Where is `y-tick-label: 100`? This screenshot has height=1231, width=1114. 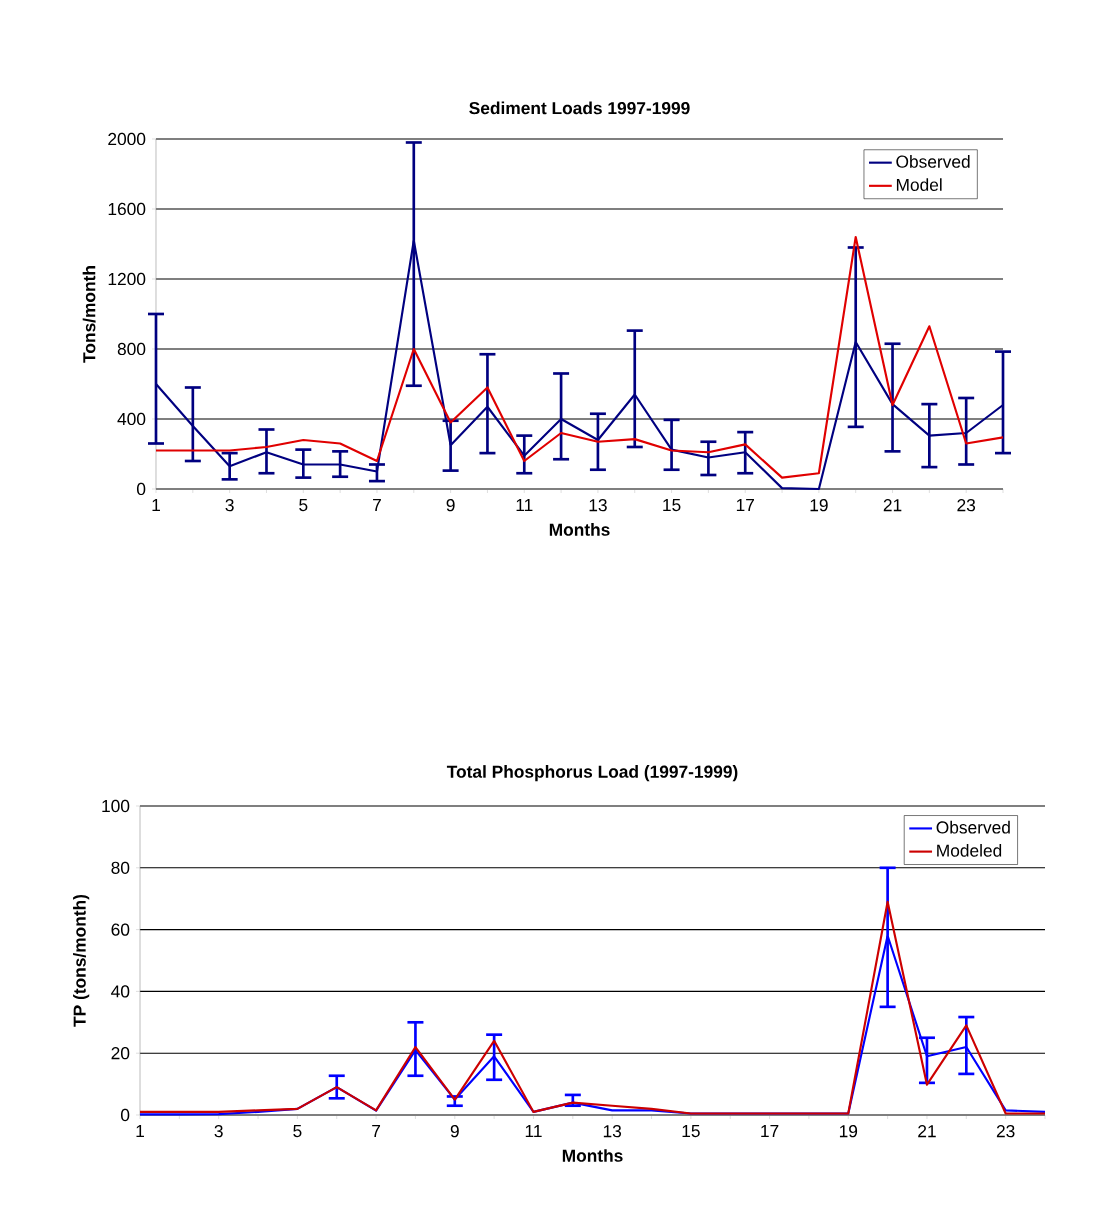
y-tick-label: 100 is located at coordinates (116, 806).